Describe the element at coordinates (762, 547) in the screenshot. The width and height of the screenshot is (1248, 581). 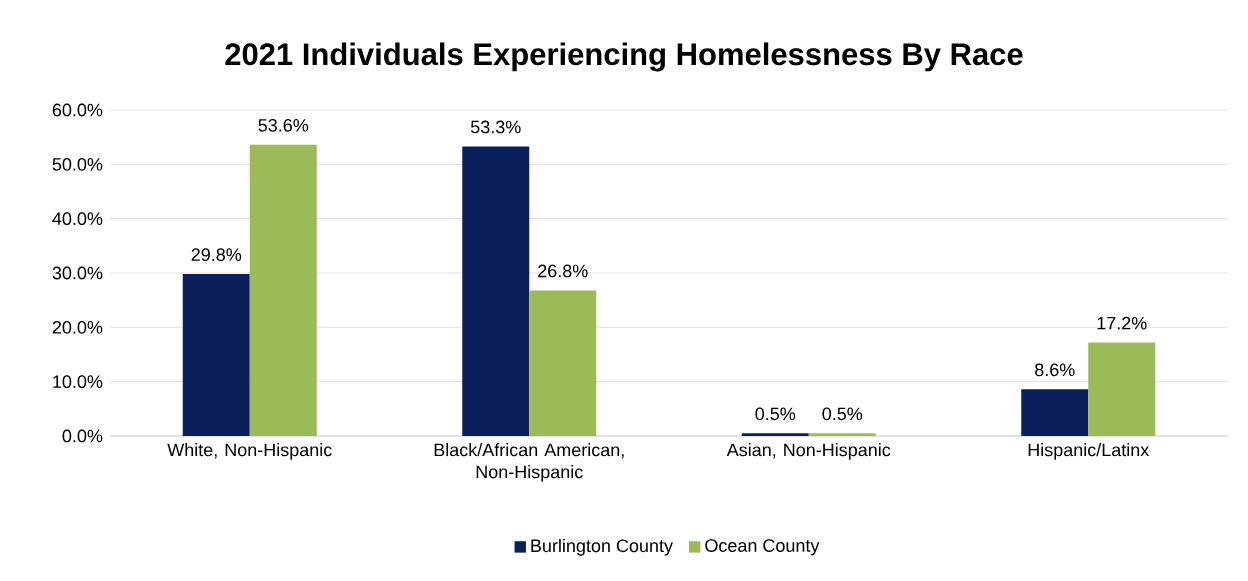
I see `legend-label: Ocean County` at that location.